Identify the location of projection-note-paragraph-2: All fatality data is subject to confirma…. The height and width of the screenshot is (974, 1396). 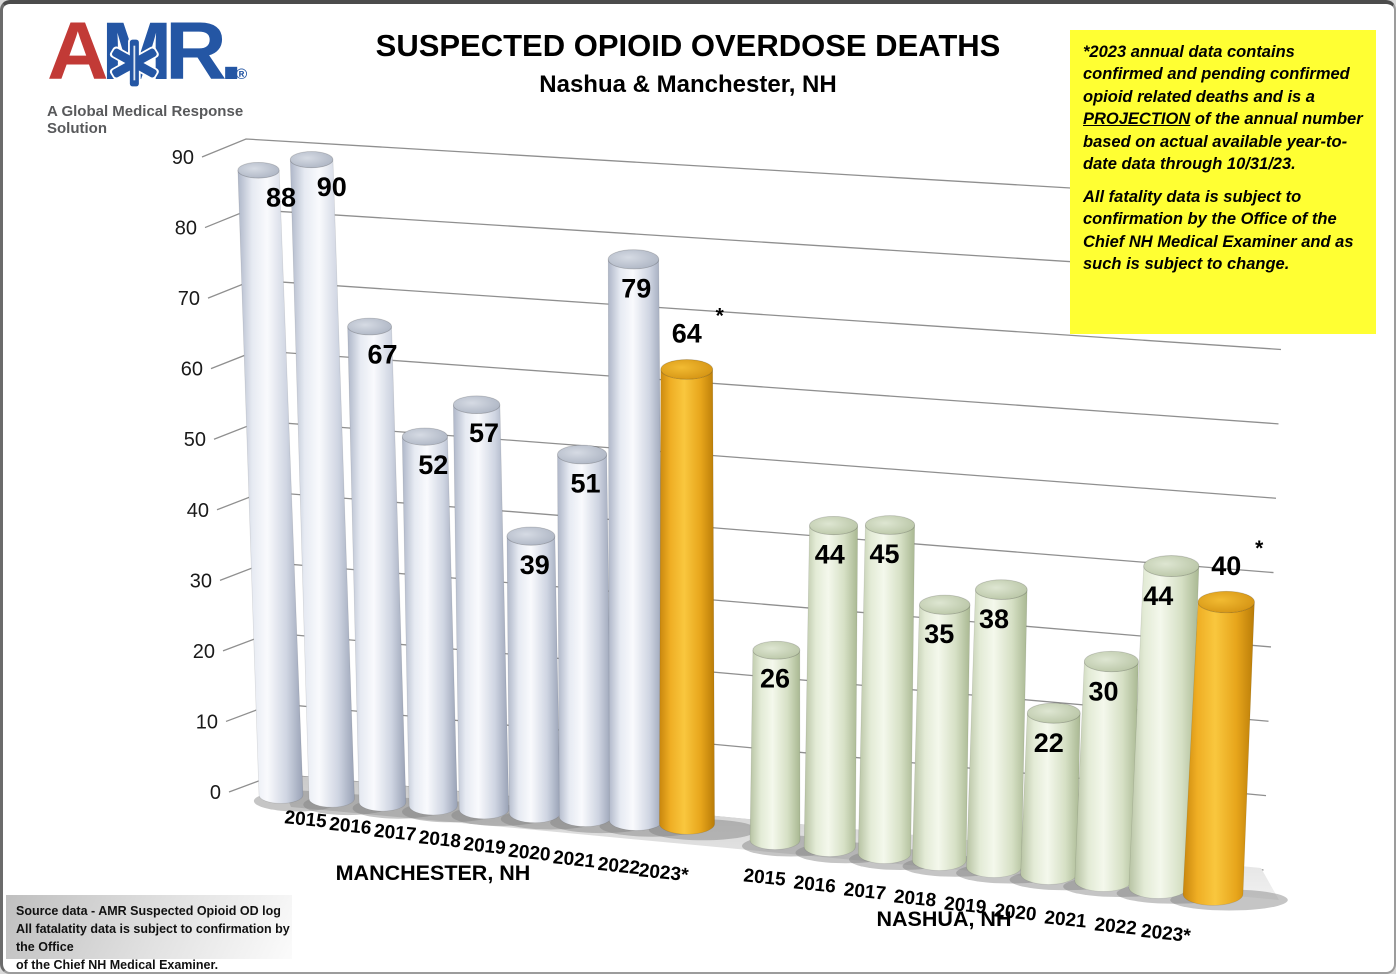
(1218, 230).